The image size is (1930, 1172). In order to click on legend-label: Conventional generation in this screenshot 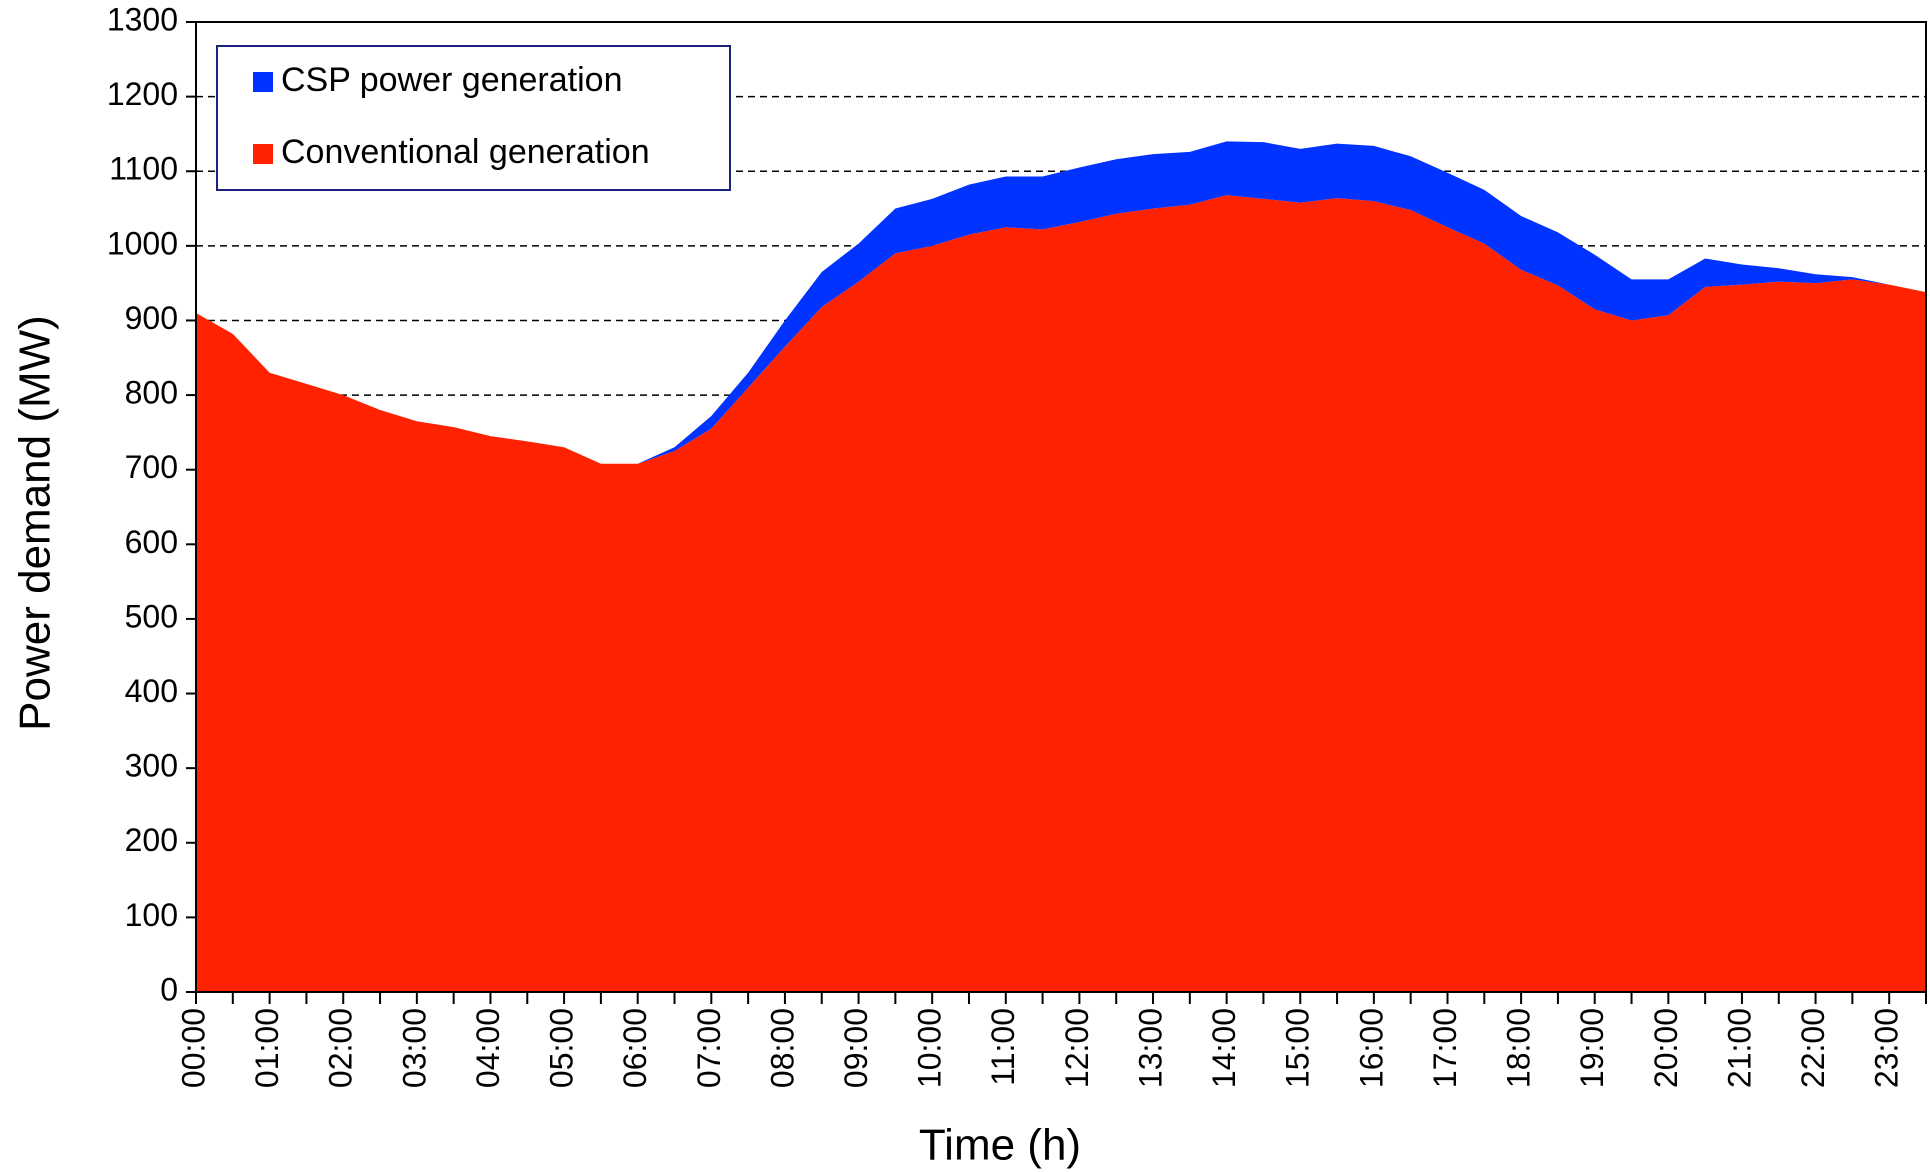, I will do `click(465, 152)`.